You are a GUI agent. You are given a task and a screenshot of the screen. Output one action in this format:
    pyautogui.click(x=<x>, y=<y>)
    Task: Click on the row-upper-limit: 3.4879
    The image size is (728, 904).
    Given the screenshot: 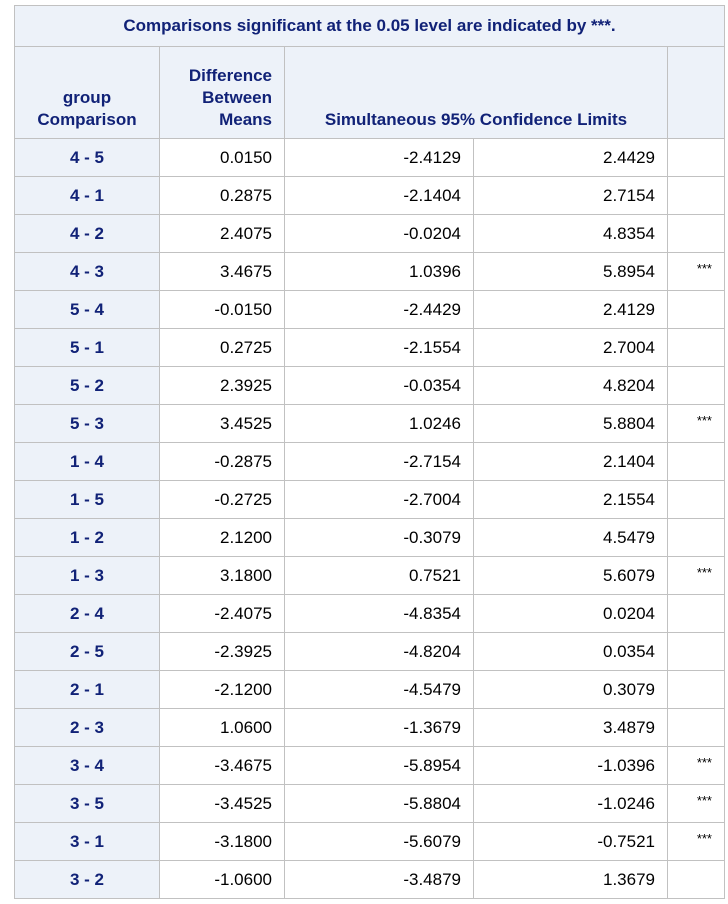 What is the action you would take?
    pyautogui.click(x=570, y=727)
    